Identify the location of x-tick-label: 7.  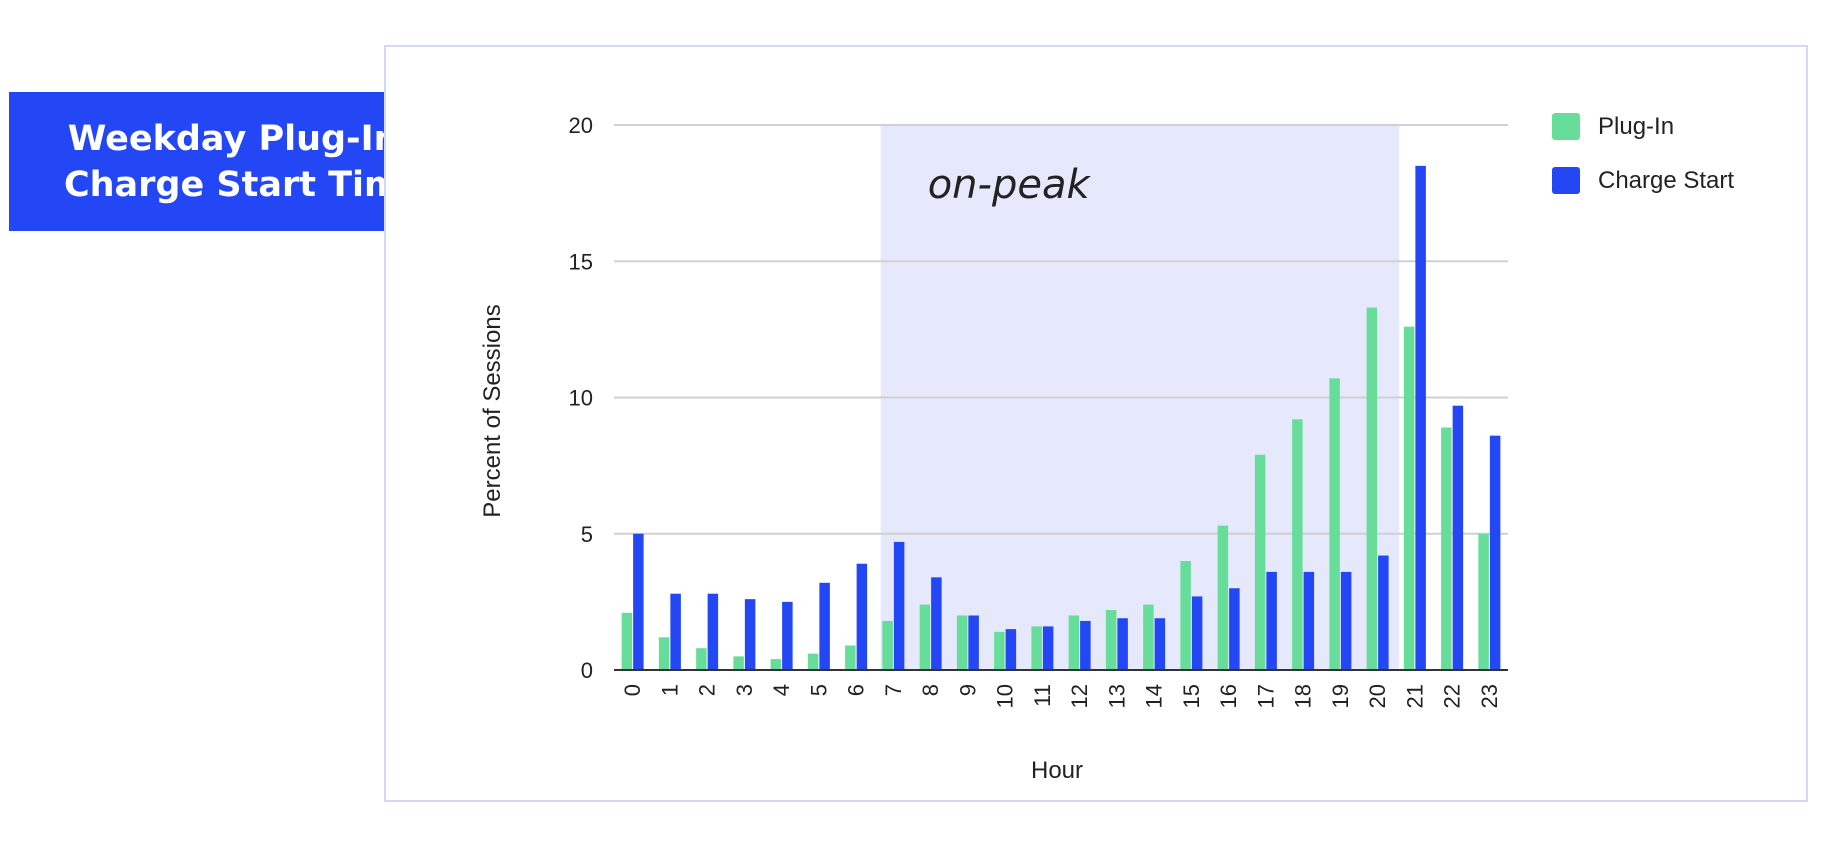
(893, 690).